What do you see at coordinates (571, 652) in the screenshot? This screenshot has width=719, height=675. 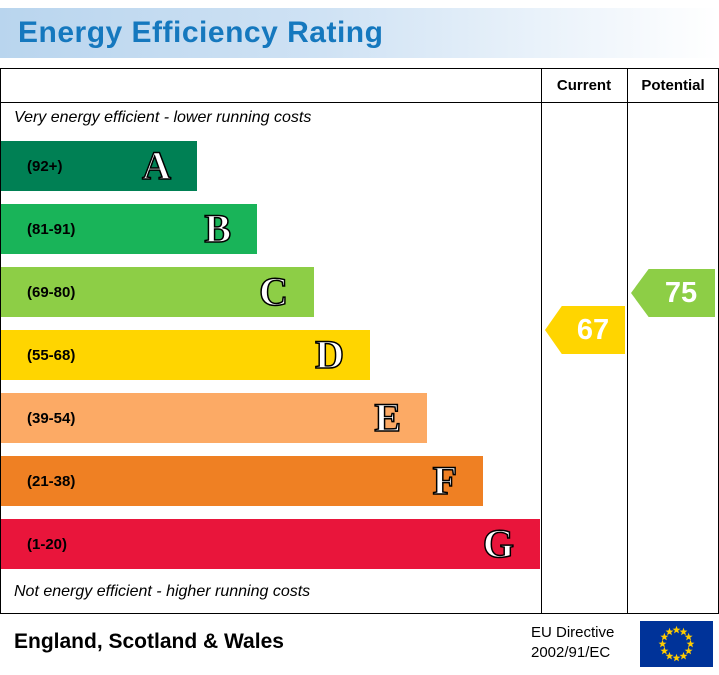 I see `eu-directive-line2: 2002/91/EC` at bounding box center [571, 652].